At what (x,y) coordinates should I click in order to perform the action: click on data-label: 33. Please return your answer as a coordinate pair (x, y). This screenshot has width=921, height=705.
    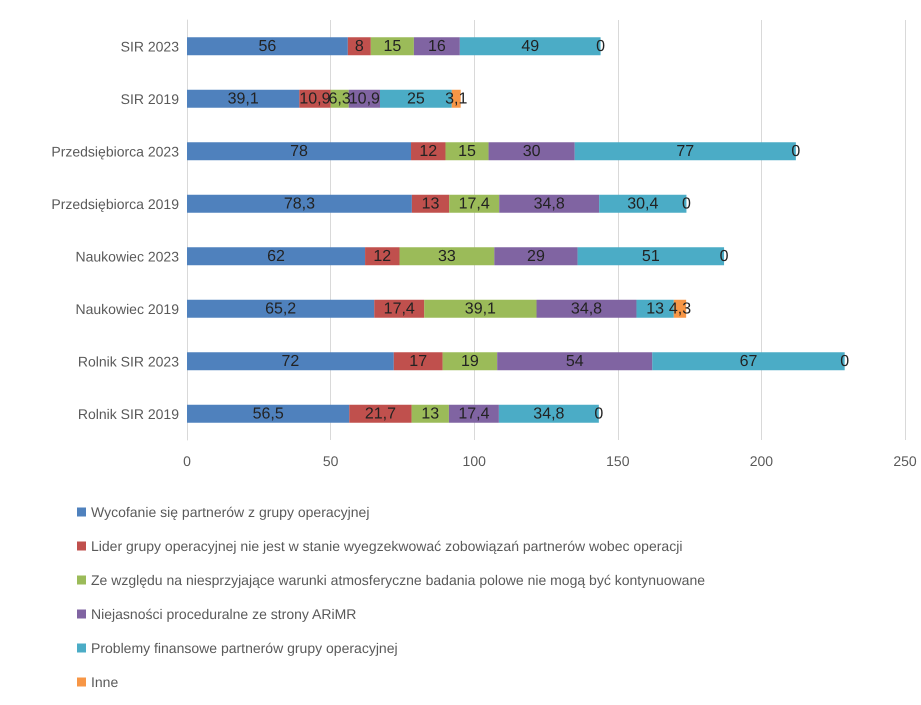
    Looking at the image, I should click on (447, 256).